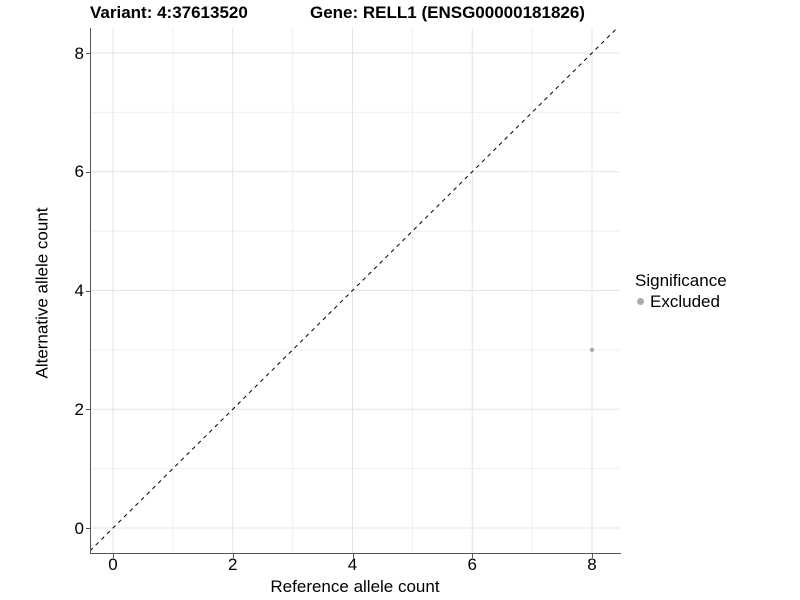  Describe the element at coordinates (79, 172) in the screenshot. I see `y-tick-label: 6` at that location.